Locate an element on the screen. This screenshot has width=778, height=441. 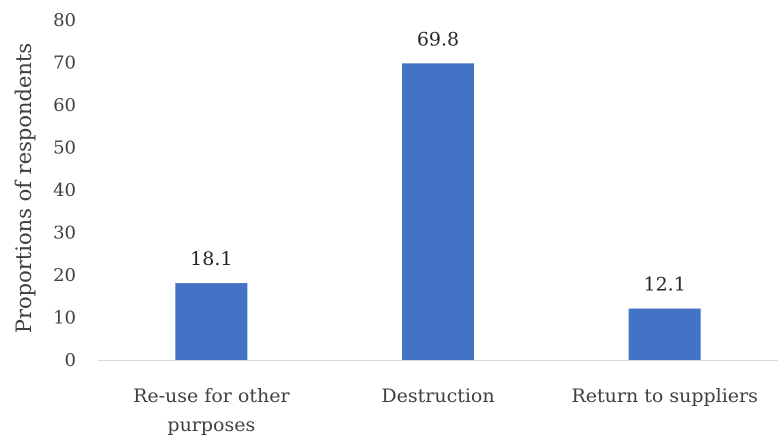
y-tick-label: 50 is located at coordinates (64, 148).